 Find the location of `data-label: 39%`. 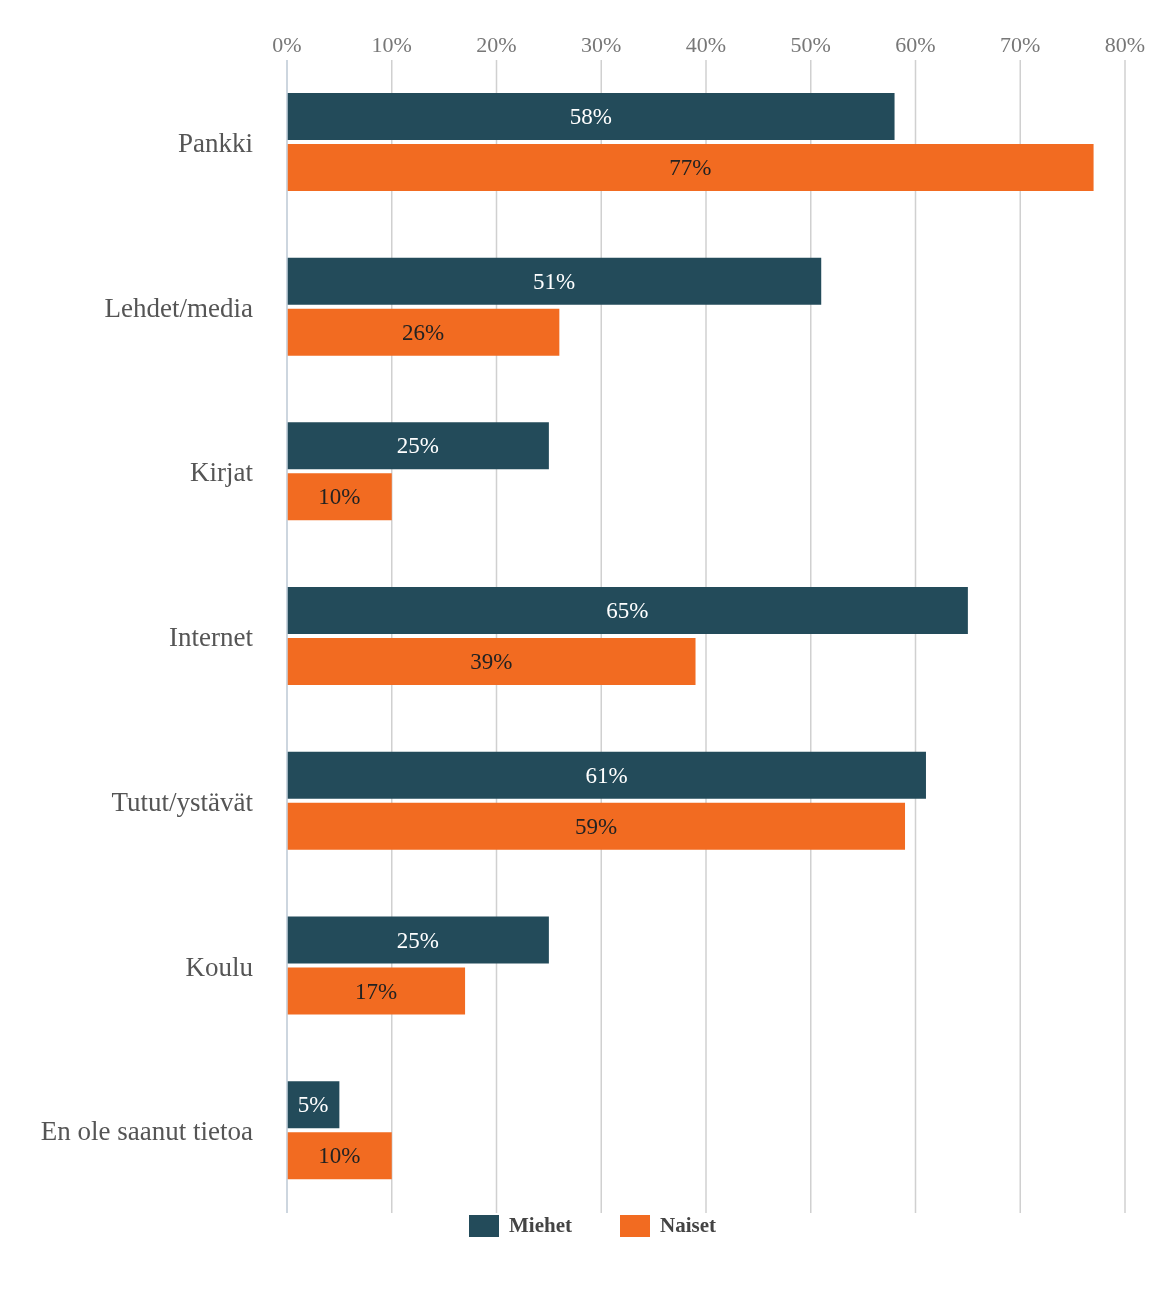

data-label: 39% is located at coordinates (491, 662).